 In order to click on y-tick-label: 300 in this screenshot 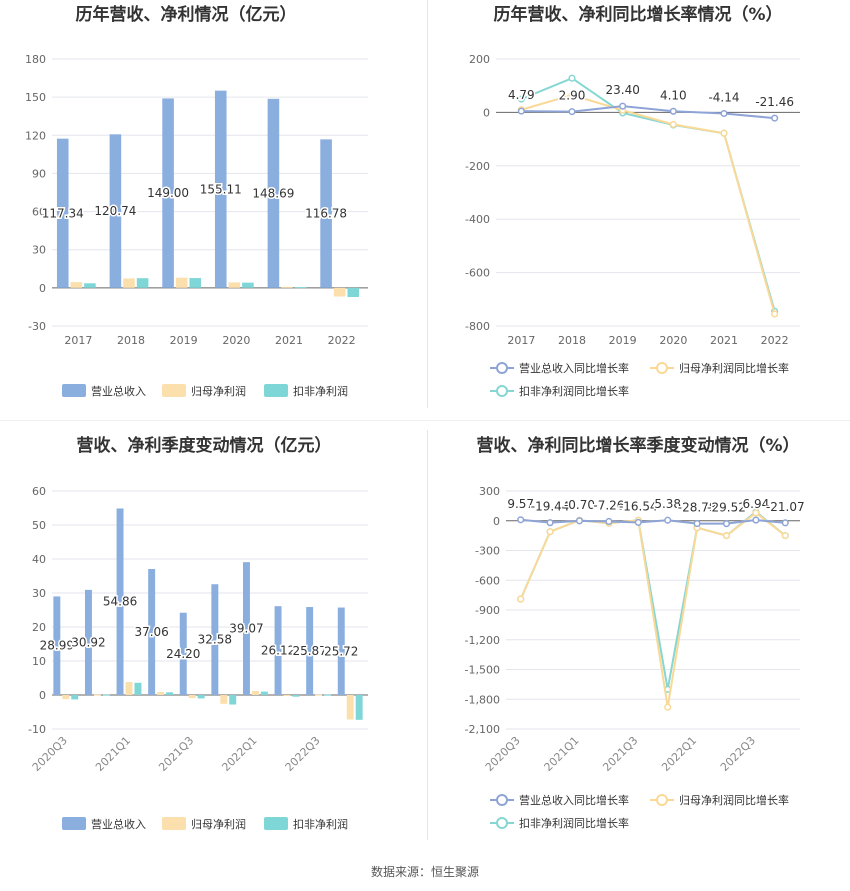, I will do `click(489, 491)`.